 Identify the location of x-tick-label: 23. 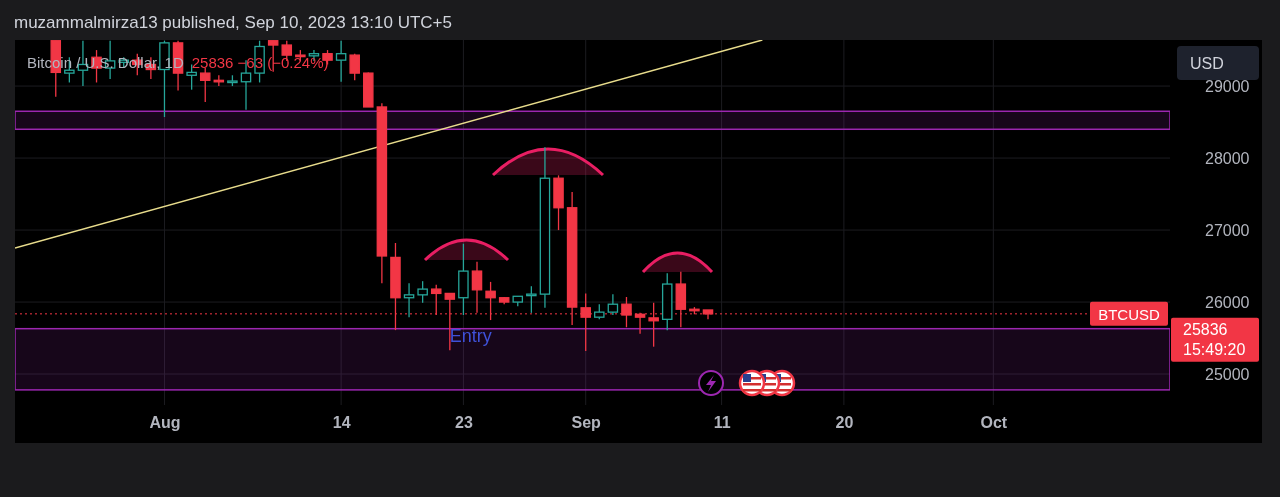
(464, 423).